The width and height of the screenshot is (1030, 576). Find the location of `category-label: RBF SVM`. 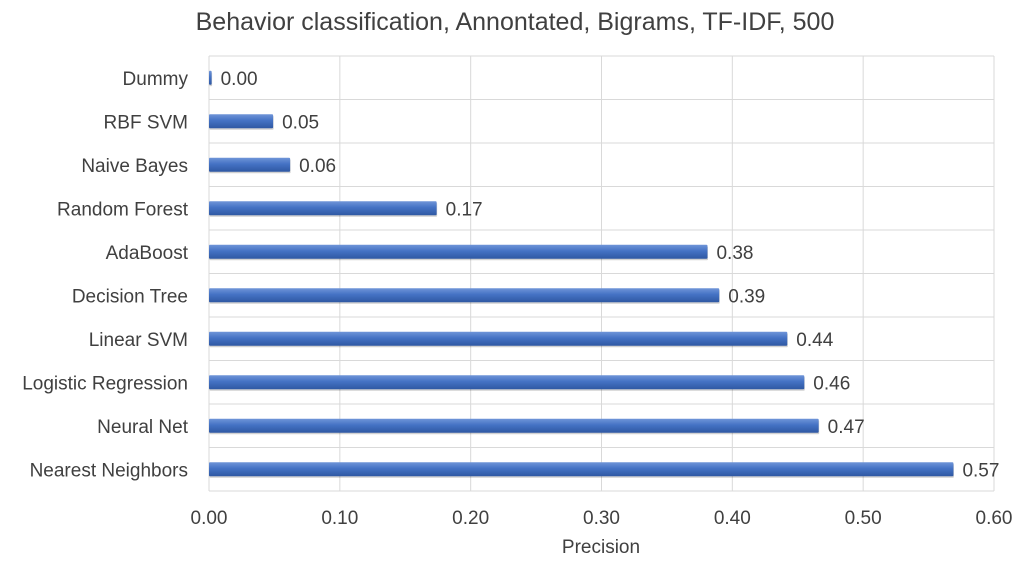

category-label: RBF SVM is located at coordinates (146, 122).